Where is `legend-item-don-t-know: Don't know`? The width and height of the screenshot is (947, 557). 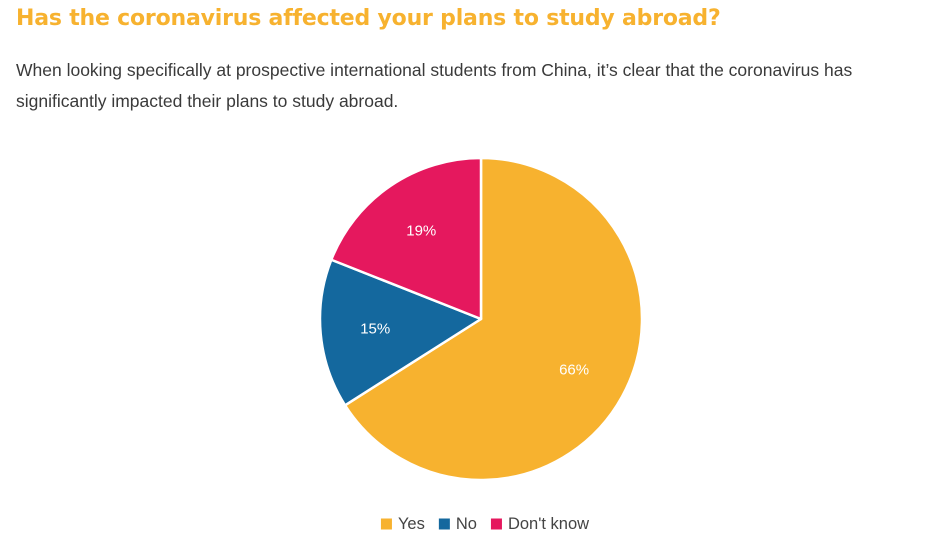
legend-item-don-t-know: Don't know is located at coordinates (539, 524).